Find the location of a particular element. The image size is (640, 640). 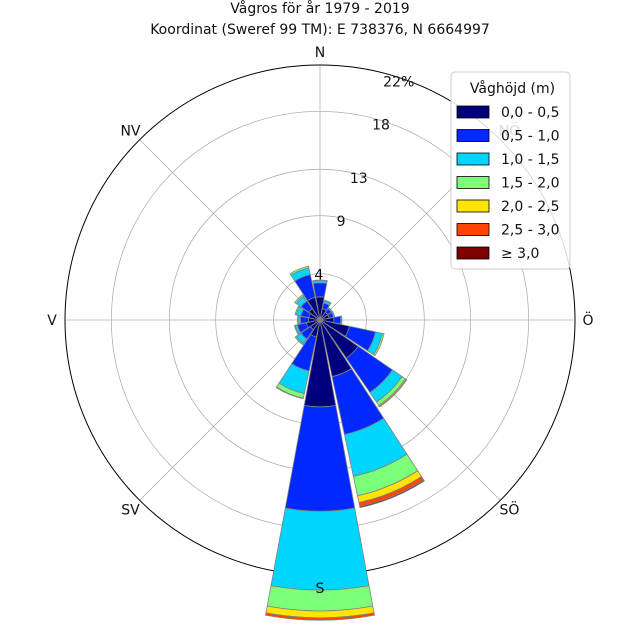

legend-frame is located at coordinates (510, 170).